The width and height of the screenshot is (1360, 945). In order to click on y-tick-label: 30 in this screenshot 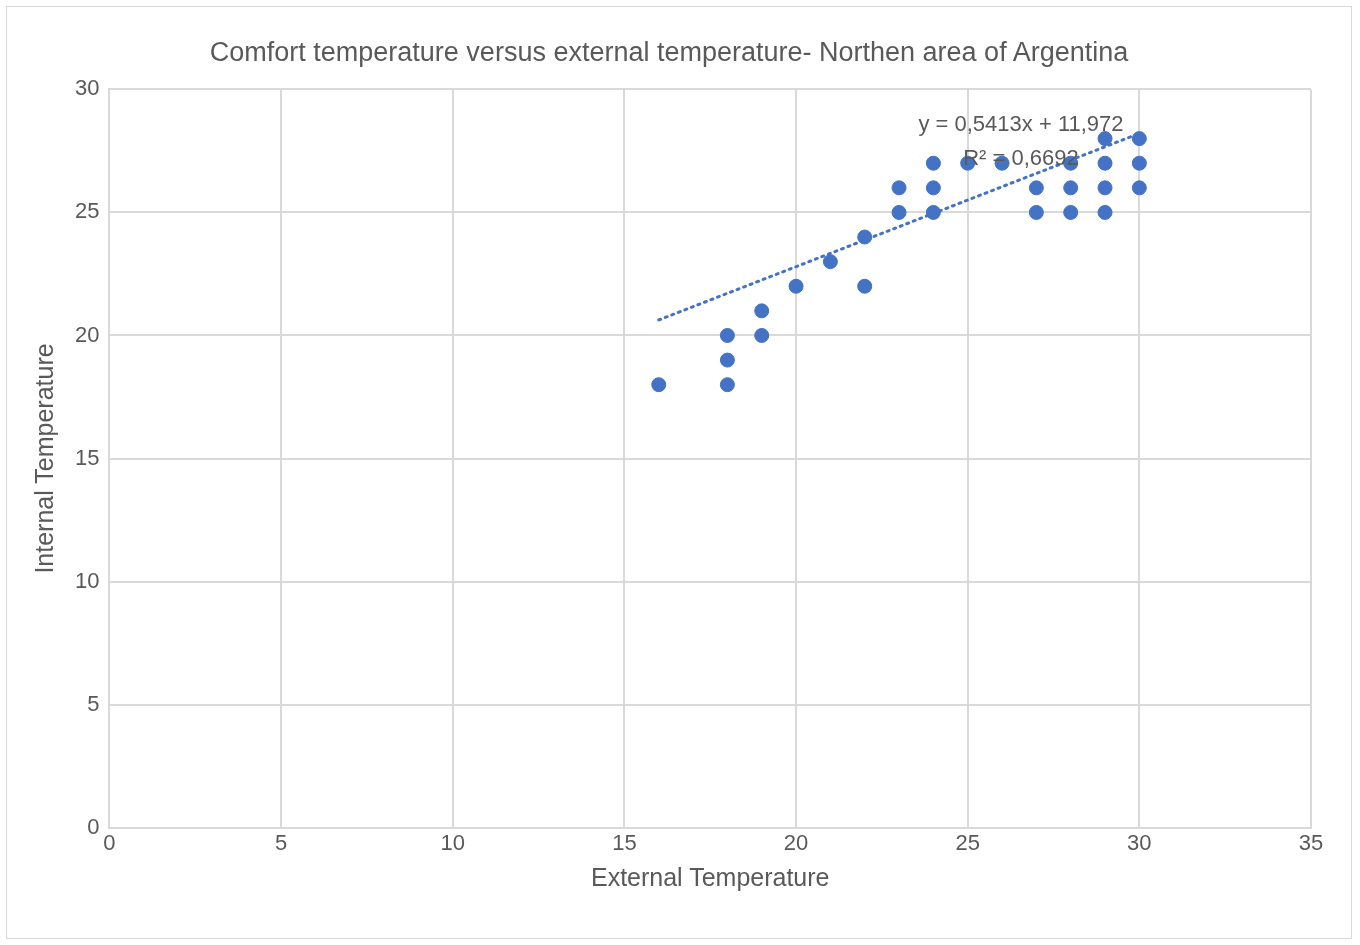, I will do `click(87, 88)`.